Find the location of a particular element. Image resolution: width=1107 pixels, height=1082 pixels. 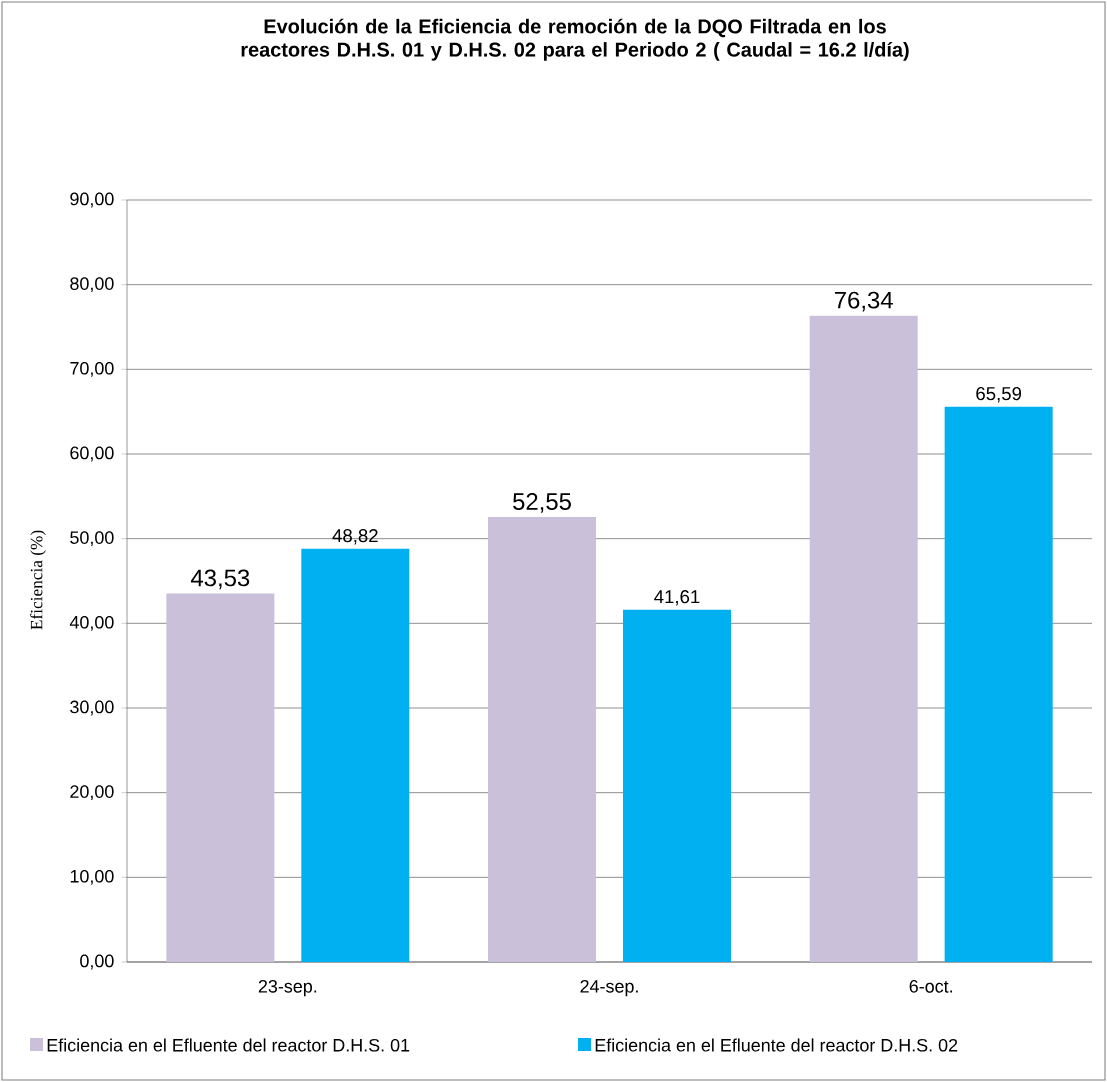

y-tick-label: 10,00 is located at coordinates (92, 877).